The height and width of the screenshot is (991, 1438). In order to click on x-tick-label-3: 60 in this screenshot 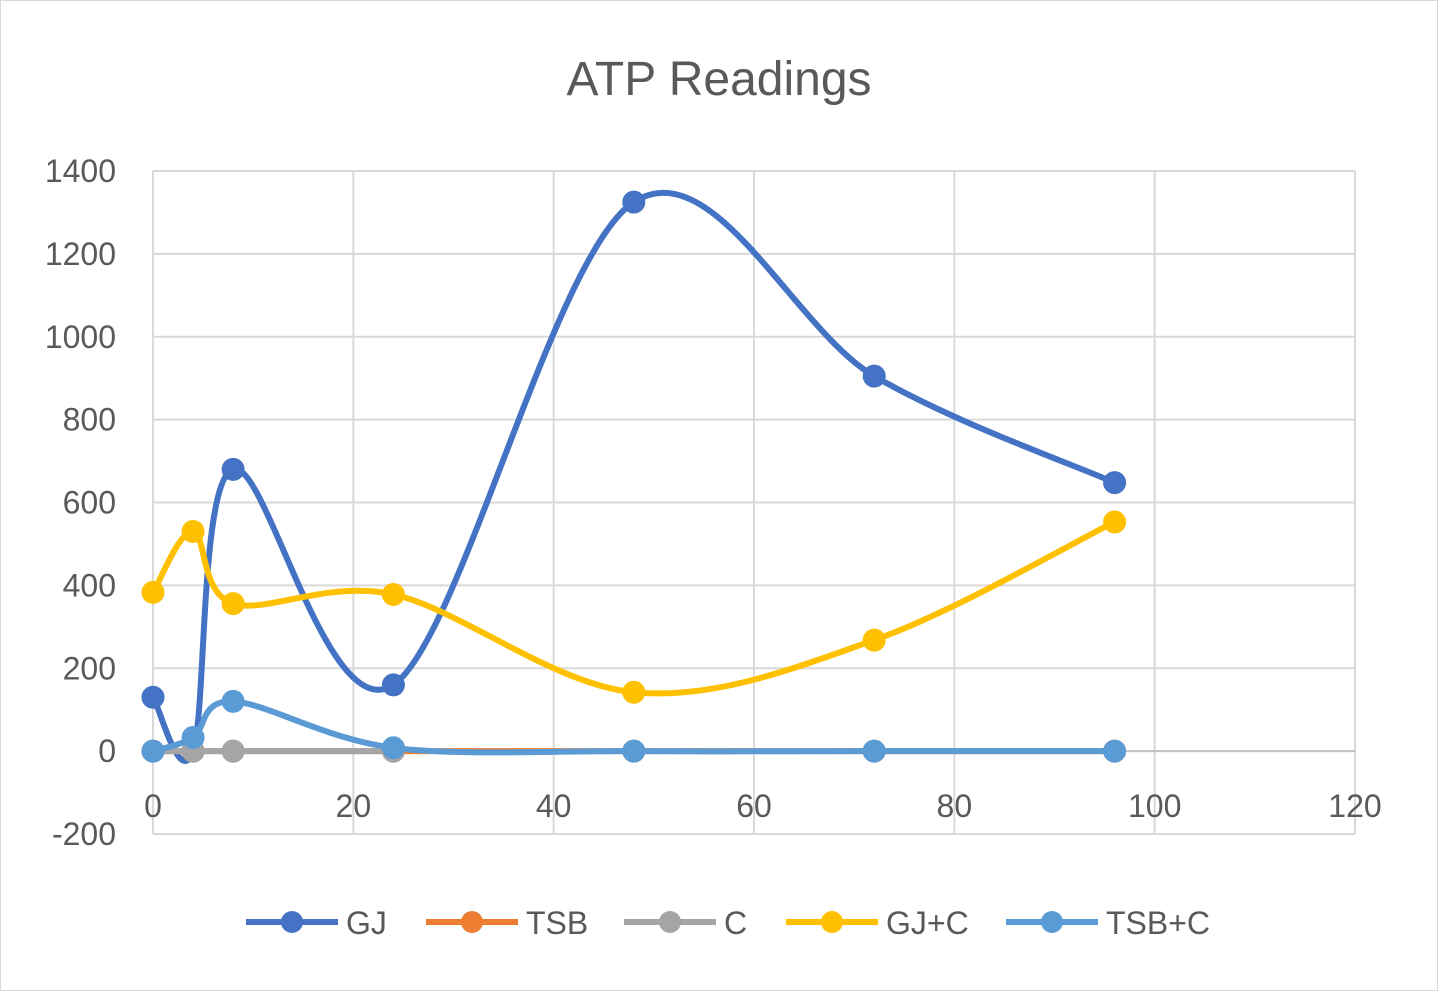, I will do `click(754, 806)`.